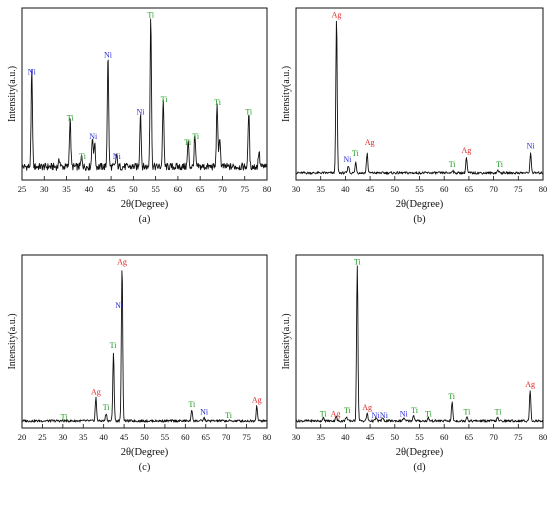 Image resolution: width=550 pixels, height=510 pixels. What do you see at coordinates (145, 467) in the screenshot?
I see `panel-label: (c)` at bounding box center [145, 467].